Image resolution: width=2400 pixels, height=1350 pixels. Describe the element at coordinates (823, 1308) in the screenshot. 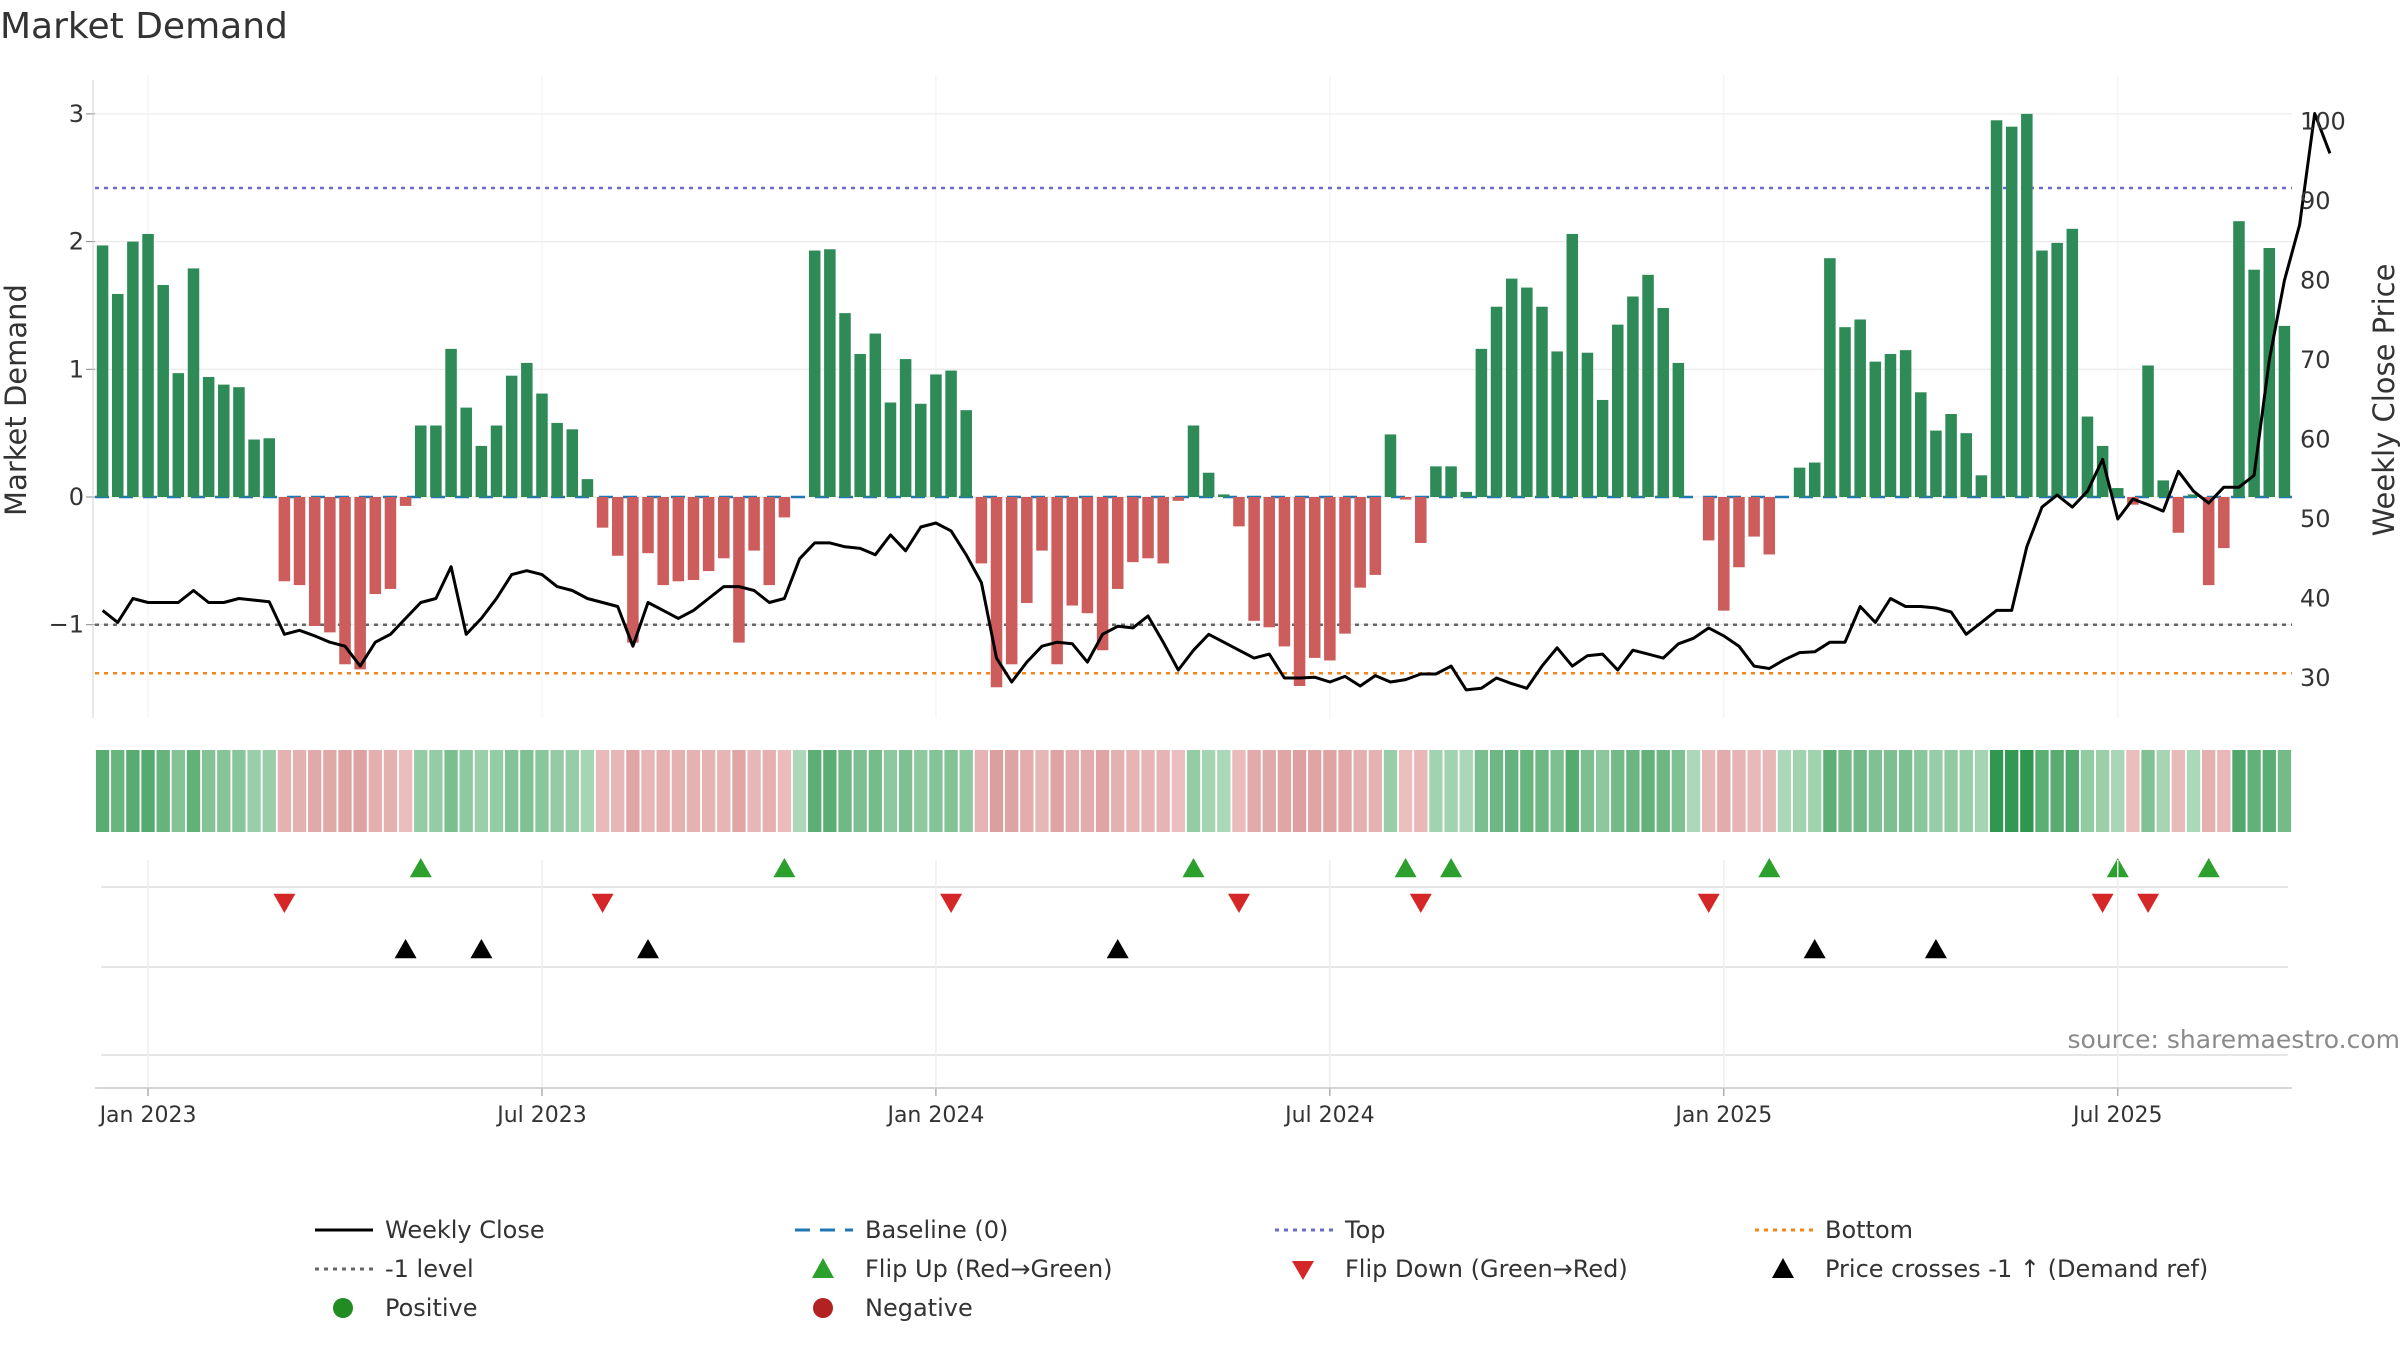

I see `legend-symbol-dot-icon` at that location.